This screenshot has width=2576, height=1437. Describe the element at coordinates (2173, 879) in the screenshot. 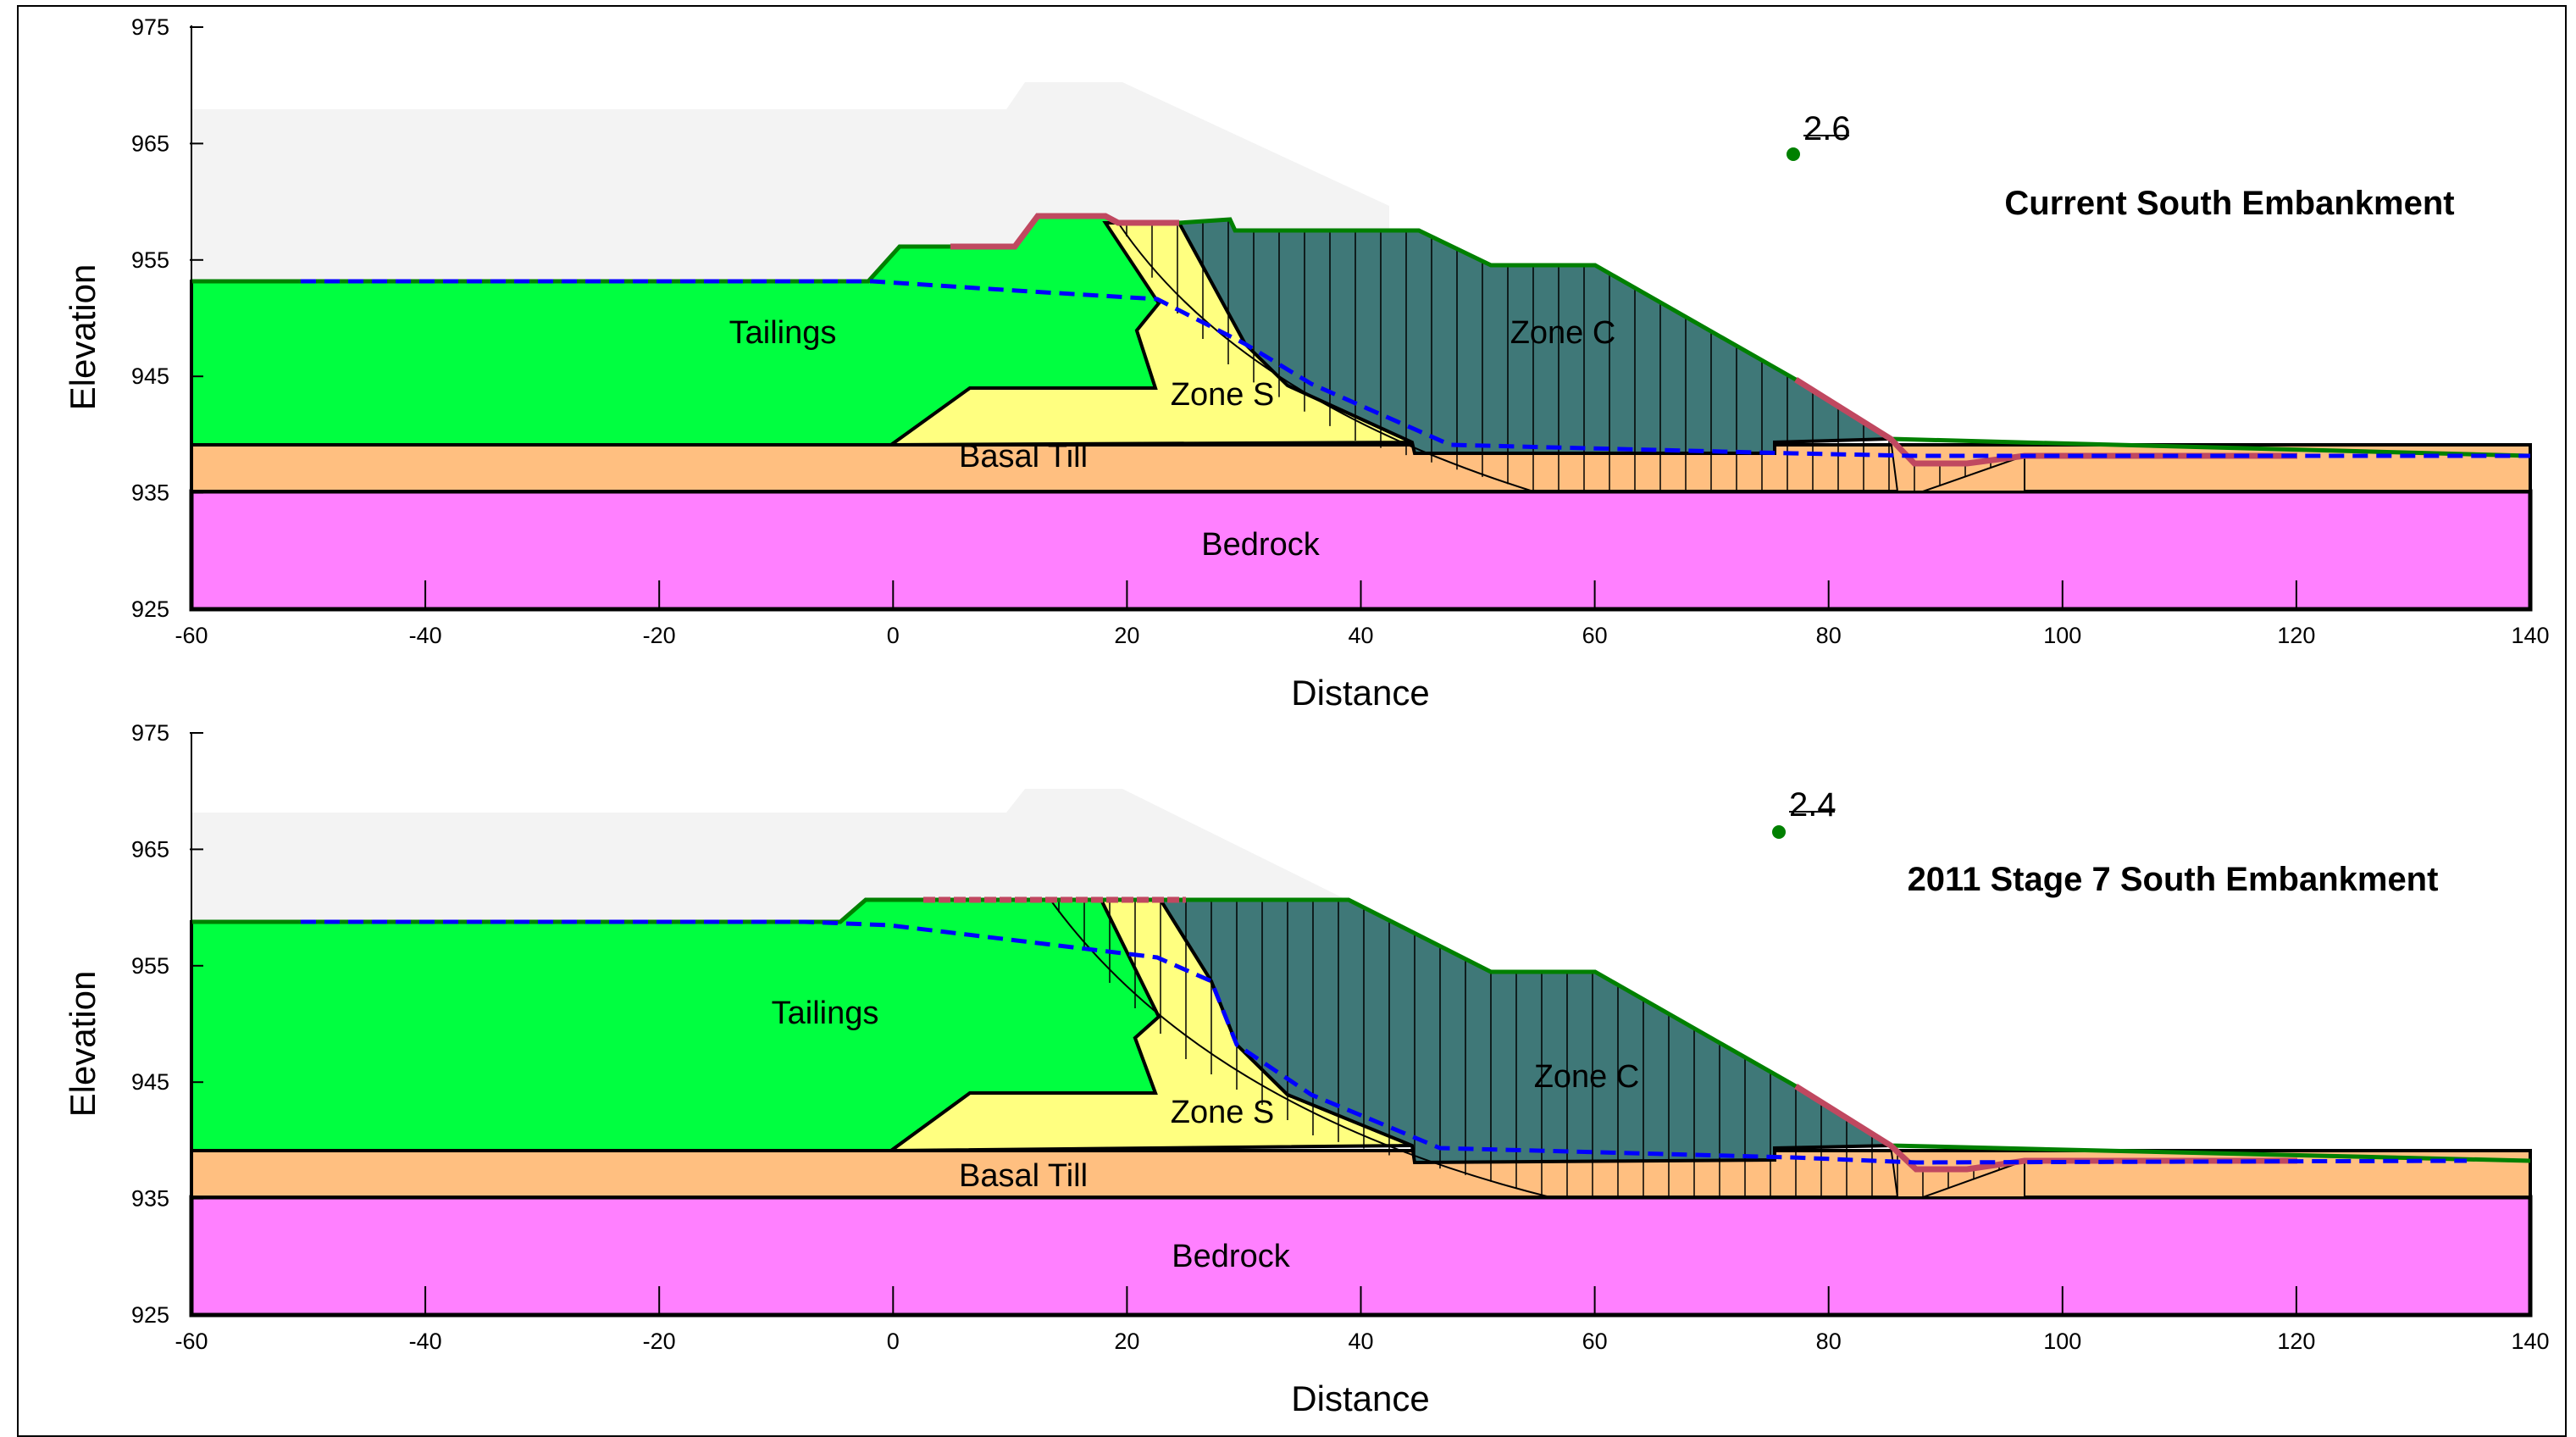

I see `panel-title: 2011 Stage 7 South Embankment` at that location.